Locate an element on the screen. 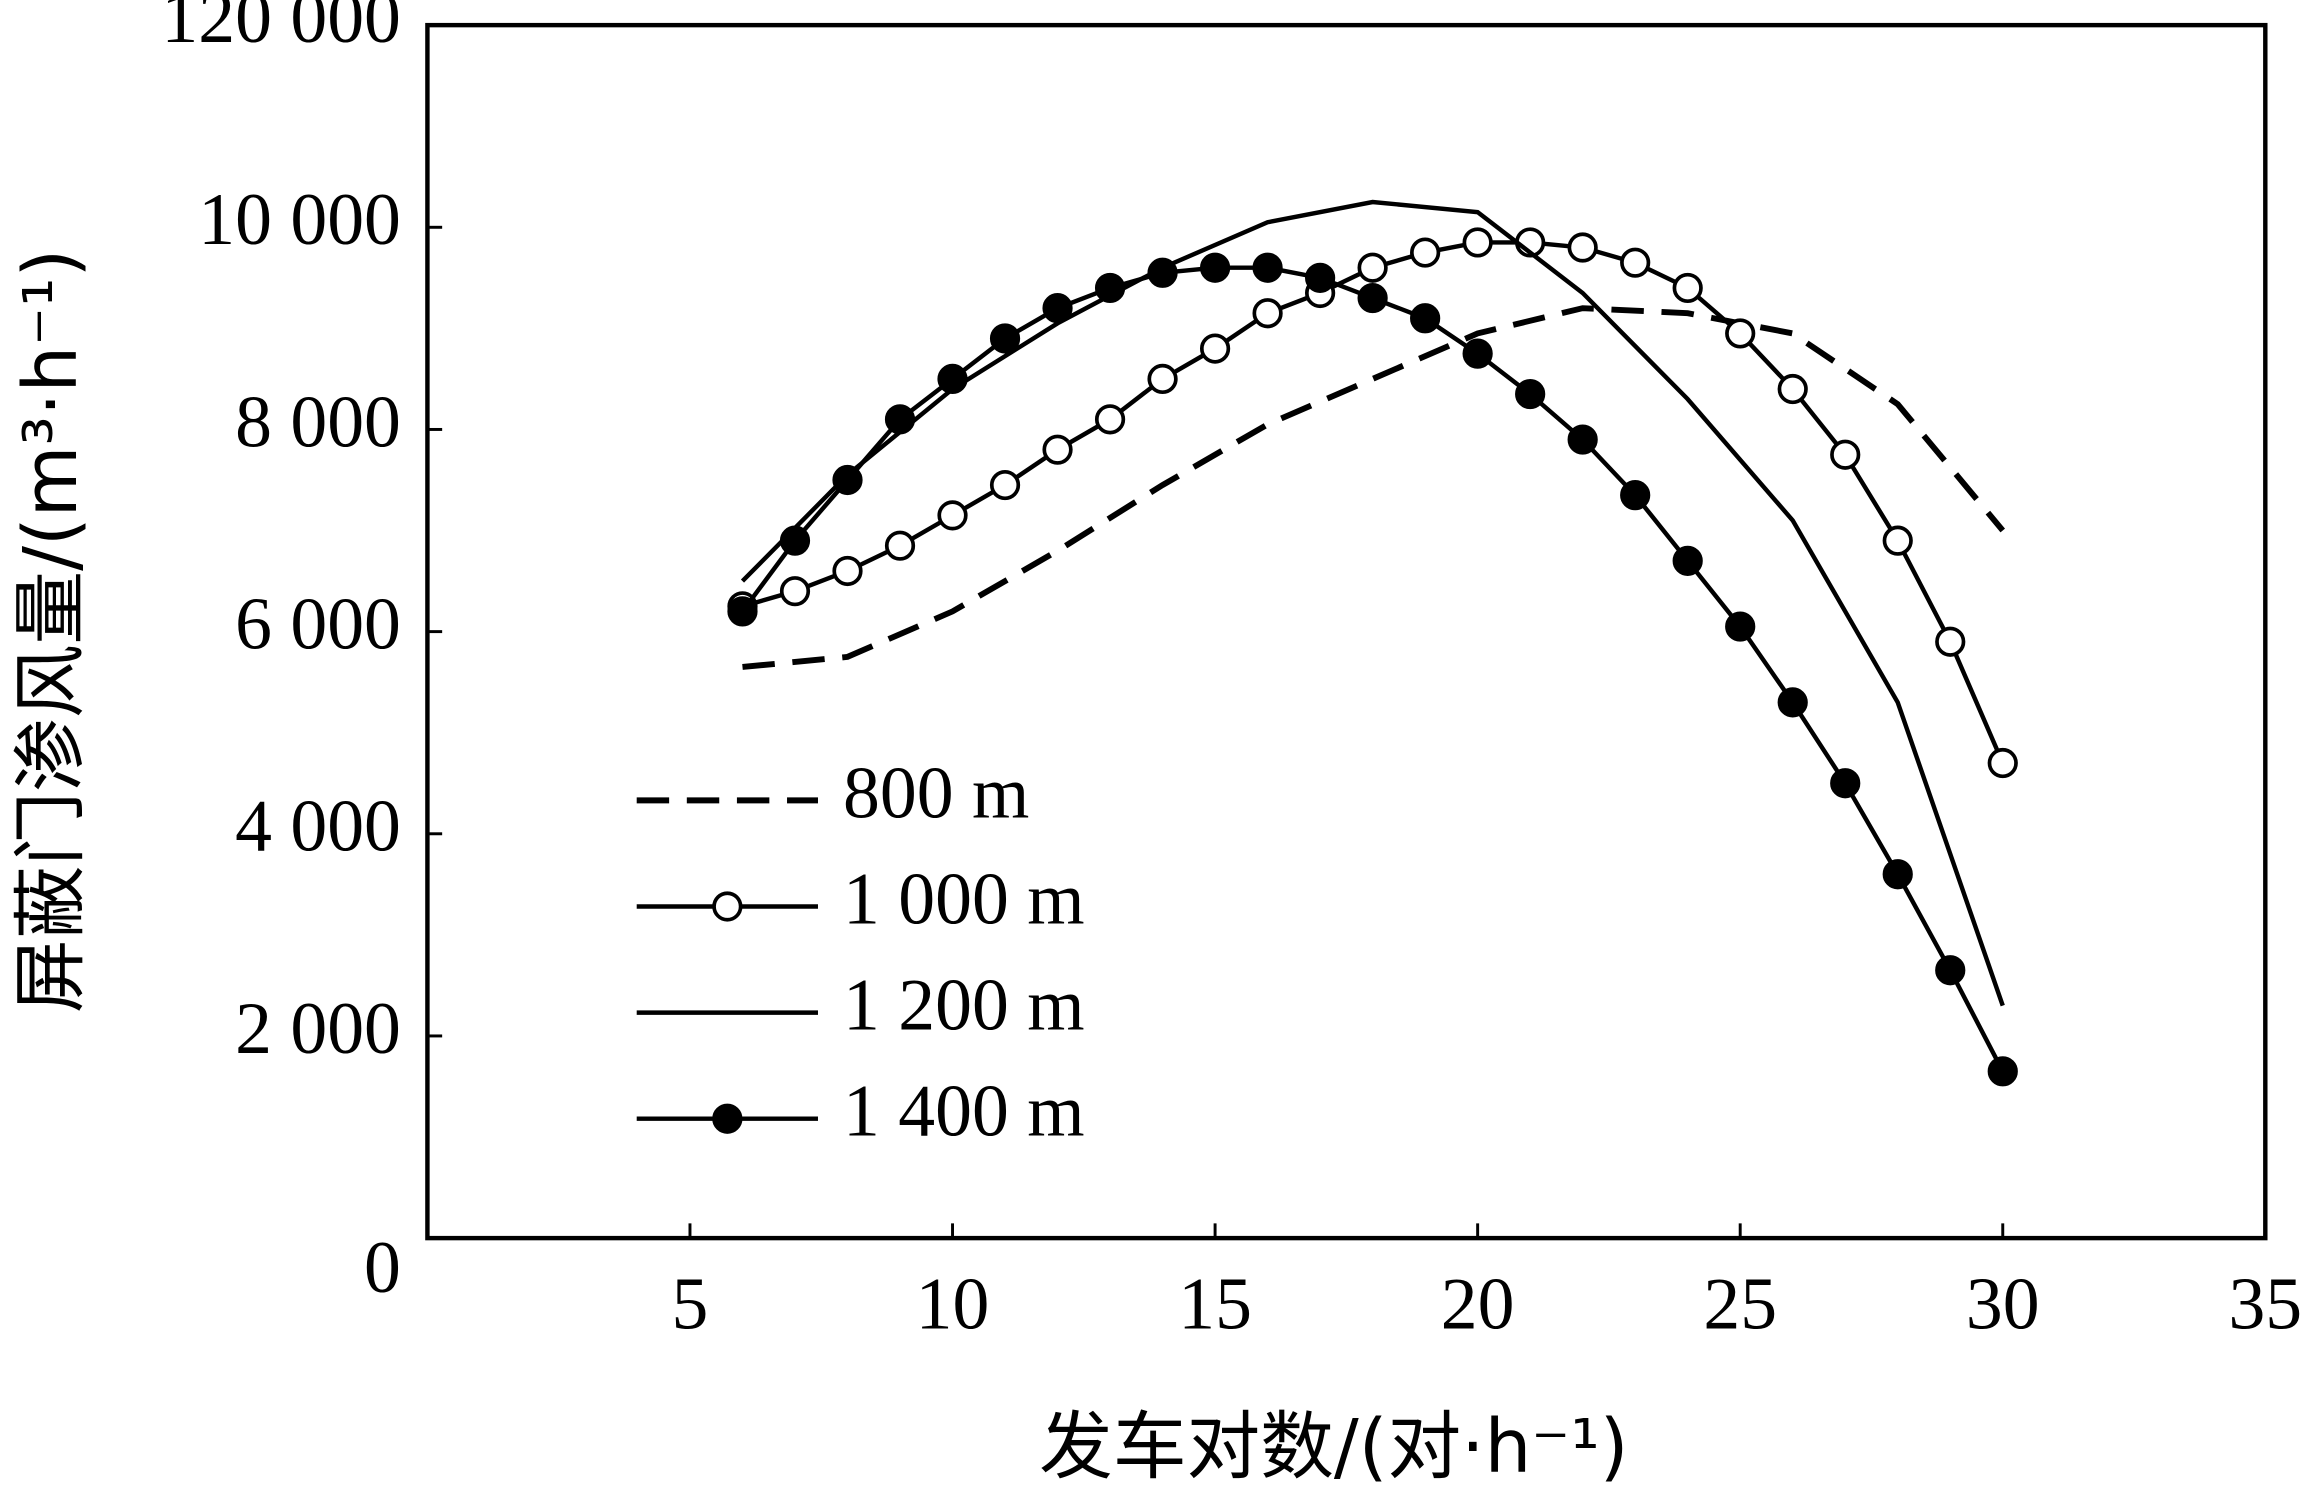 Image resolution: width=2311 pixels, height=1502 pixels. y-tick-label: 8 000 is located at coordinates (318, 421).